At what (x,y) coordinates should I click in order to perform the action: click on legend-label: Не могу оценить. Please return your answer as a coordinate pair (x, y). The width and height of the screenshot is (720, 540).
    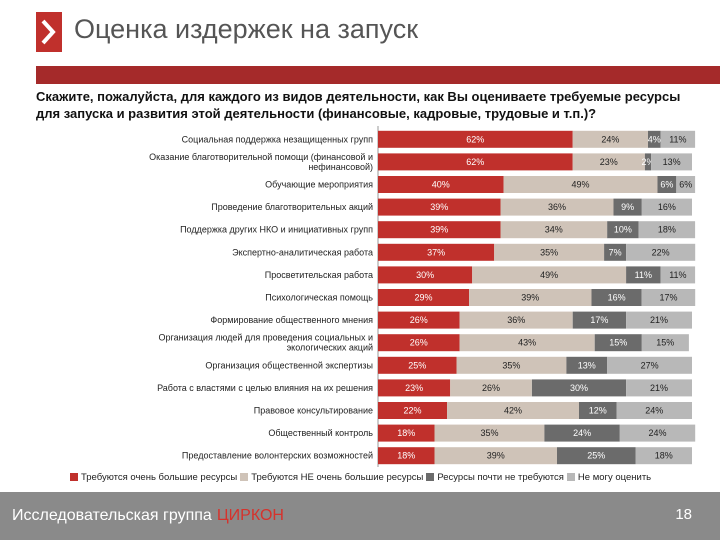
    Looking at the image, I should click on (614, 477).